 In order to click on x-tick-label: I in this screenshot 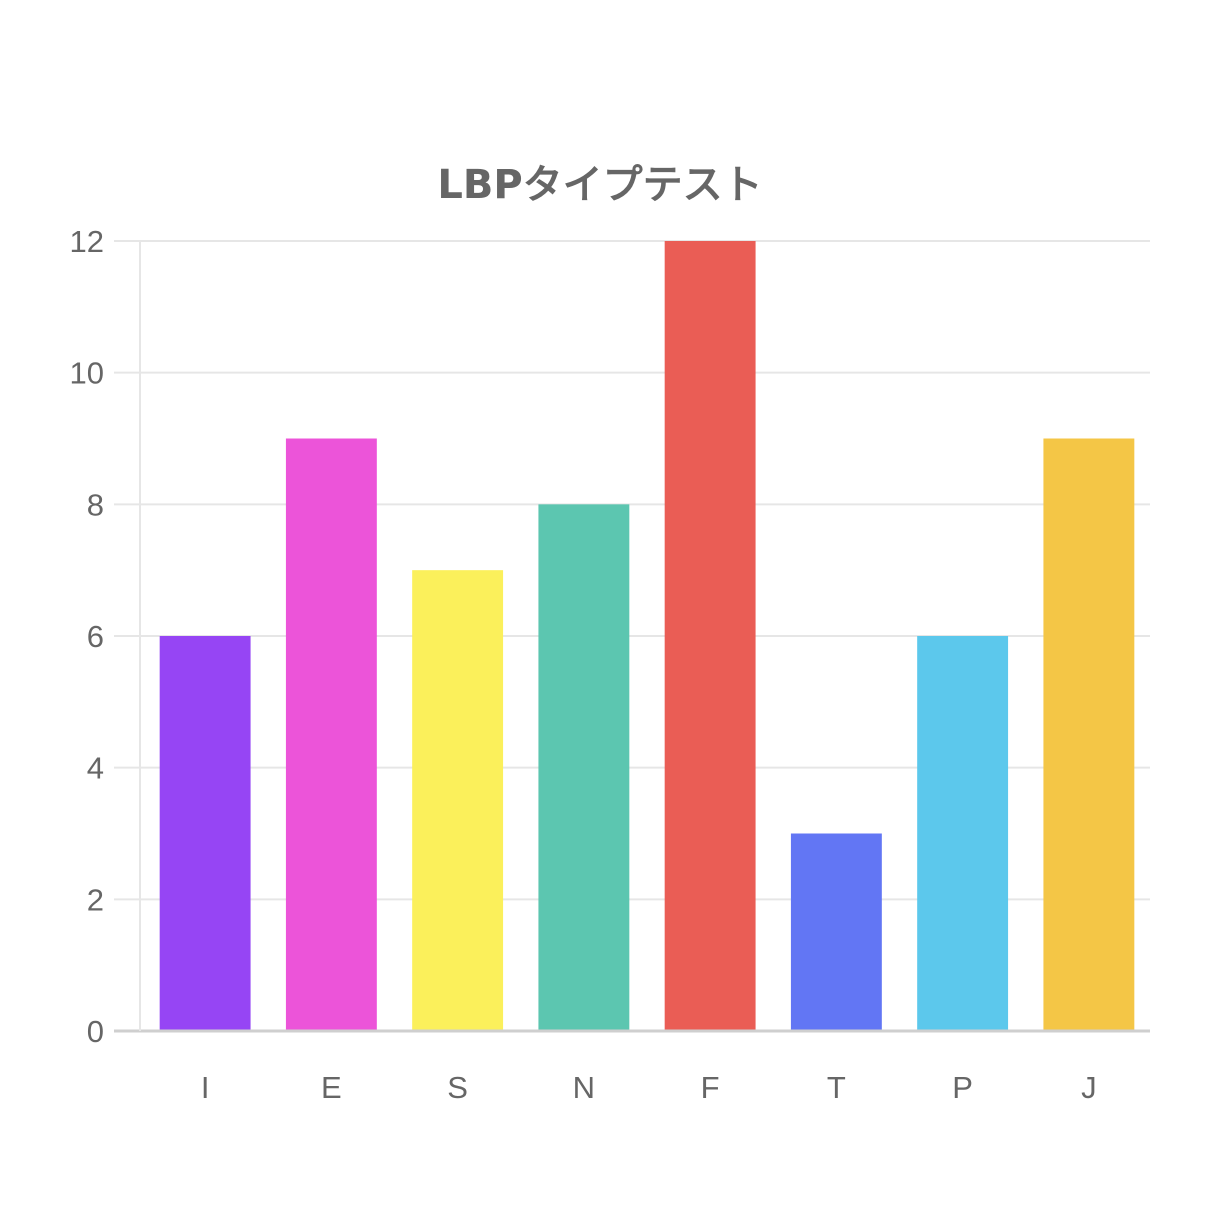, I will do `click(205, 1087)`.